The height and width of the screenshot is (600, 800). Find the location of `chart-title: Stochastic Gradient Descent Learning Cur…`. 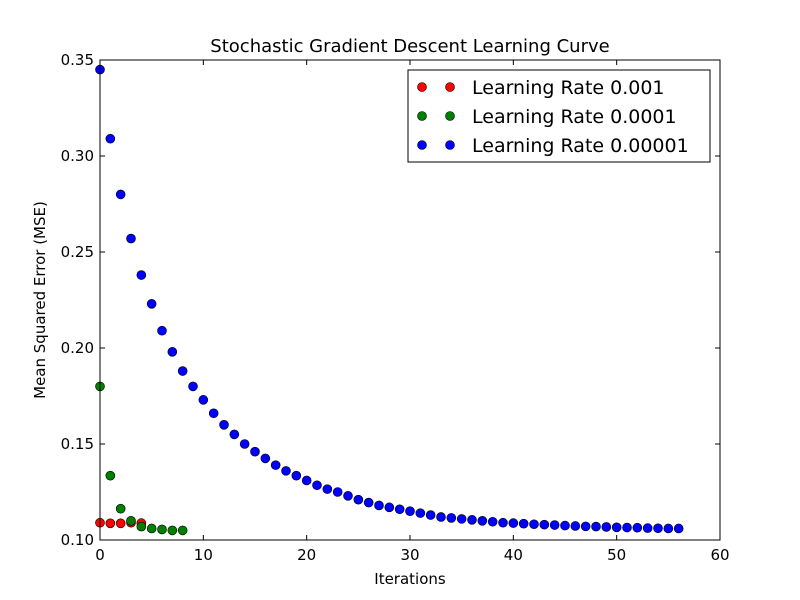

chart-title: Stochastic Gradient Descent Learning Cur… is located at coordinates (409, 46).